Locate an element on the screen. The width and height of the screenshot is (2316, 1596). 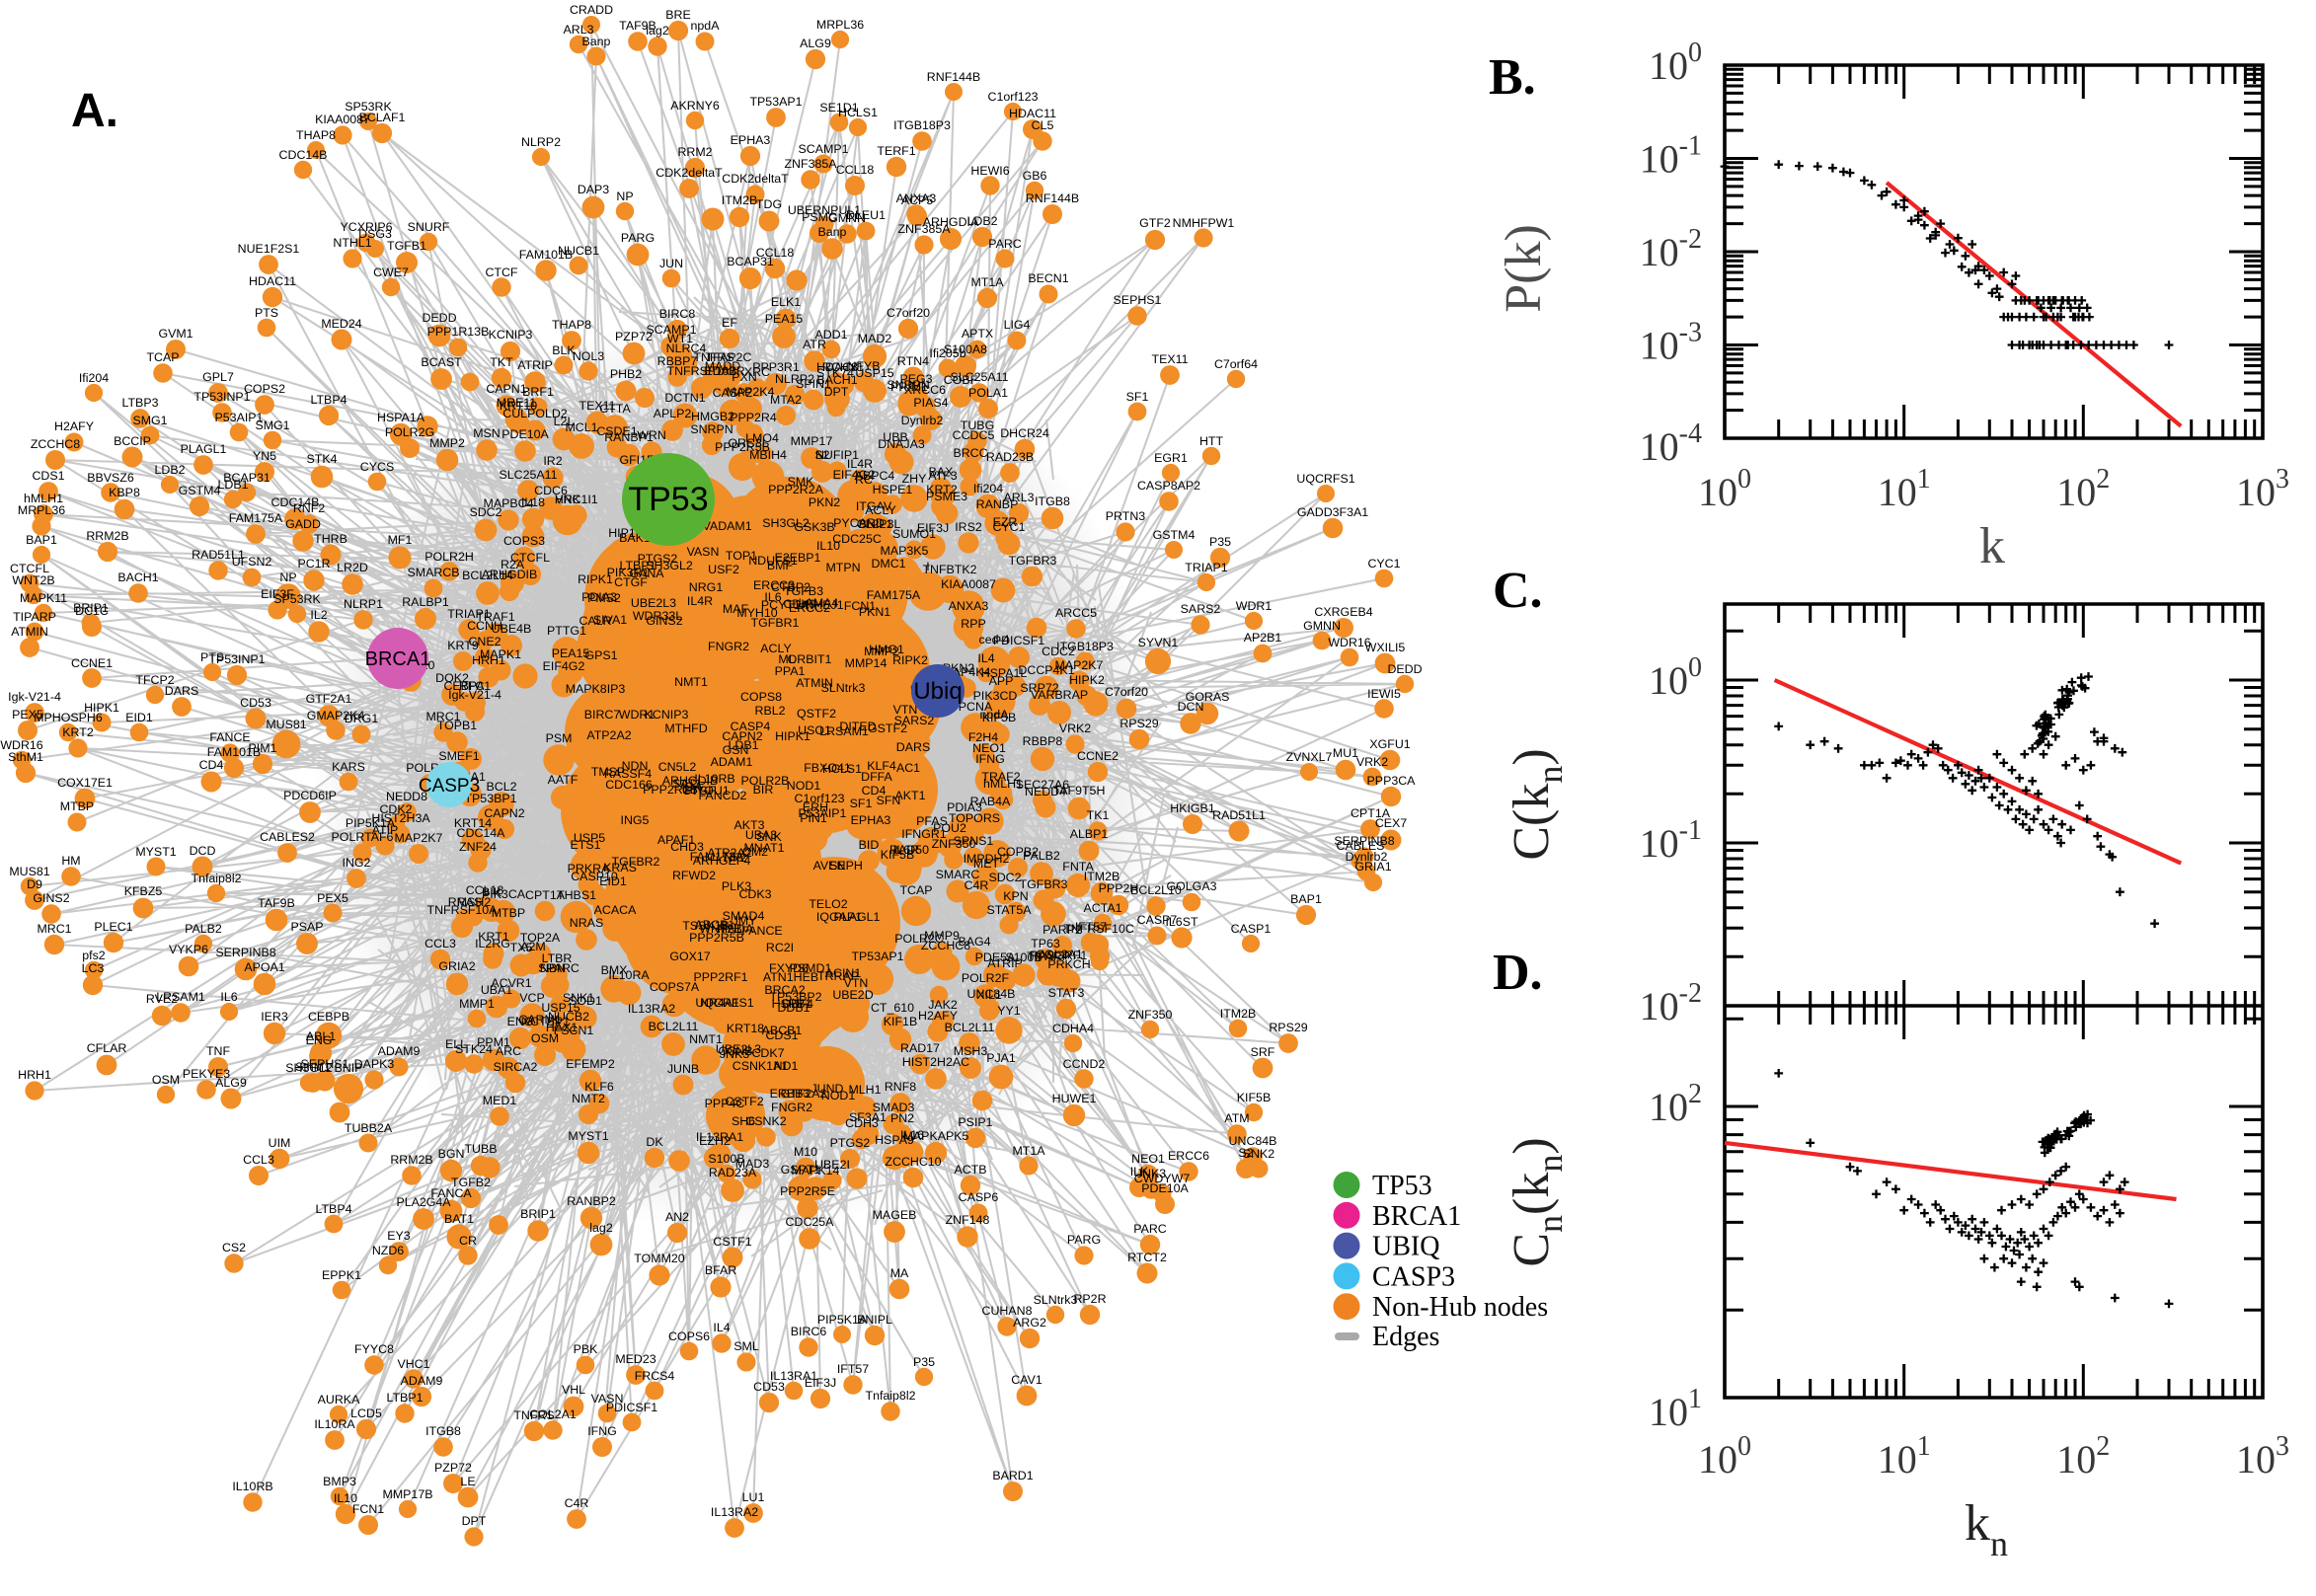
svg-text: KRT2 is located at coordinates (942, 489).